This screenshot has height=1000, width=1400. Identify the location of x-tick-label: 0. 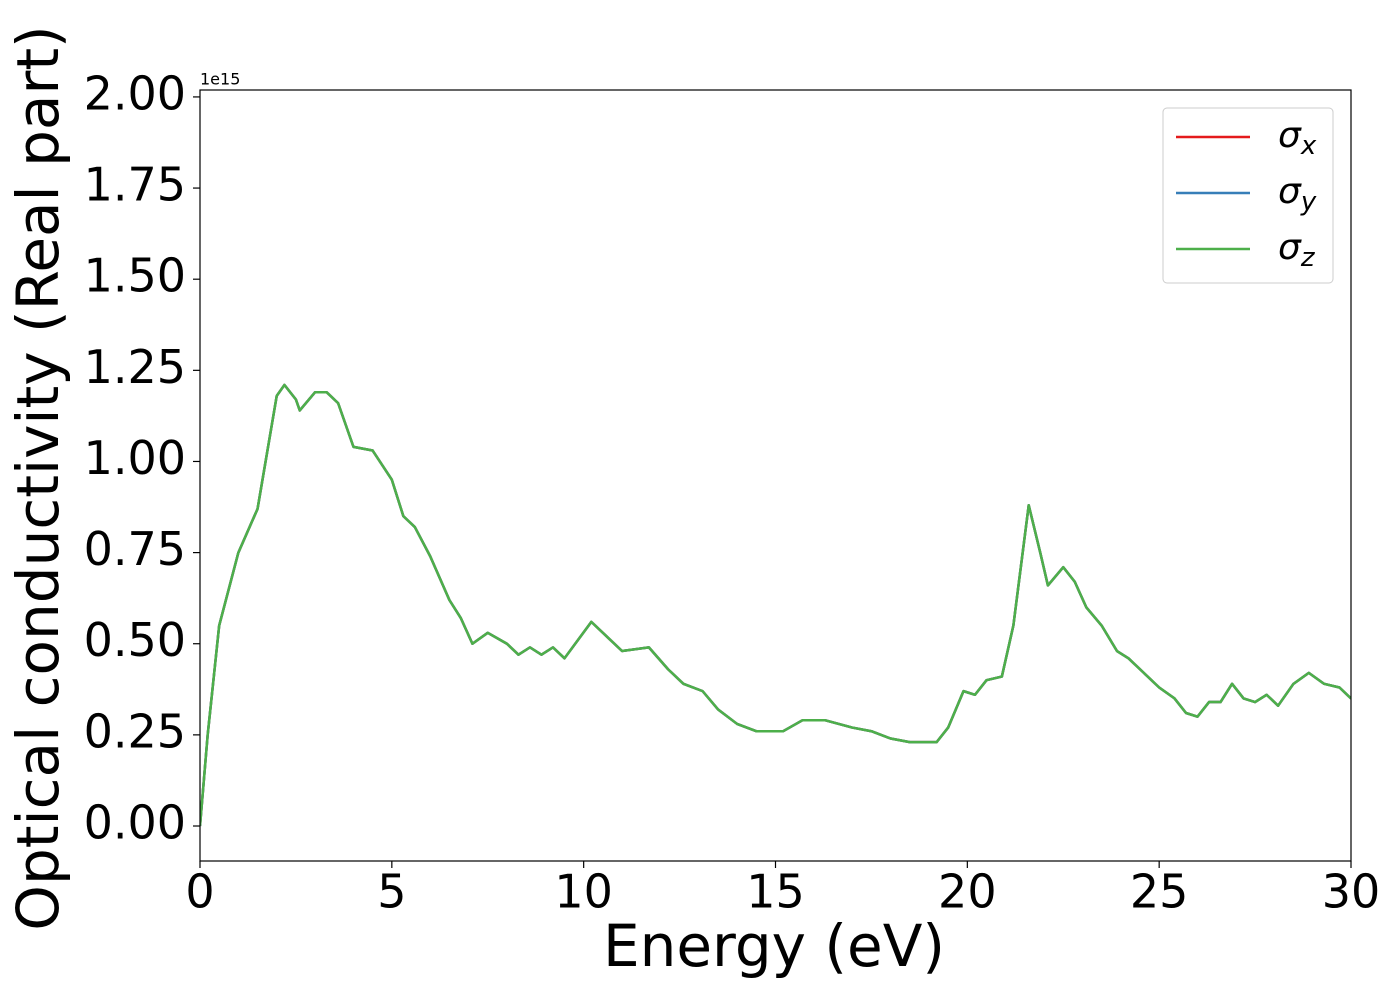
(199, 892).